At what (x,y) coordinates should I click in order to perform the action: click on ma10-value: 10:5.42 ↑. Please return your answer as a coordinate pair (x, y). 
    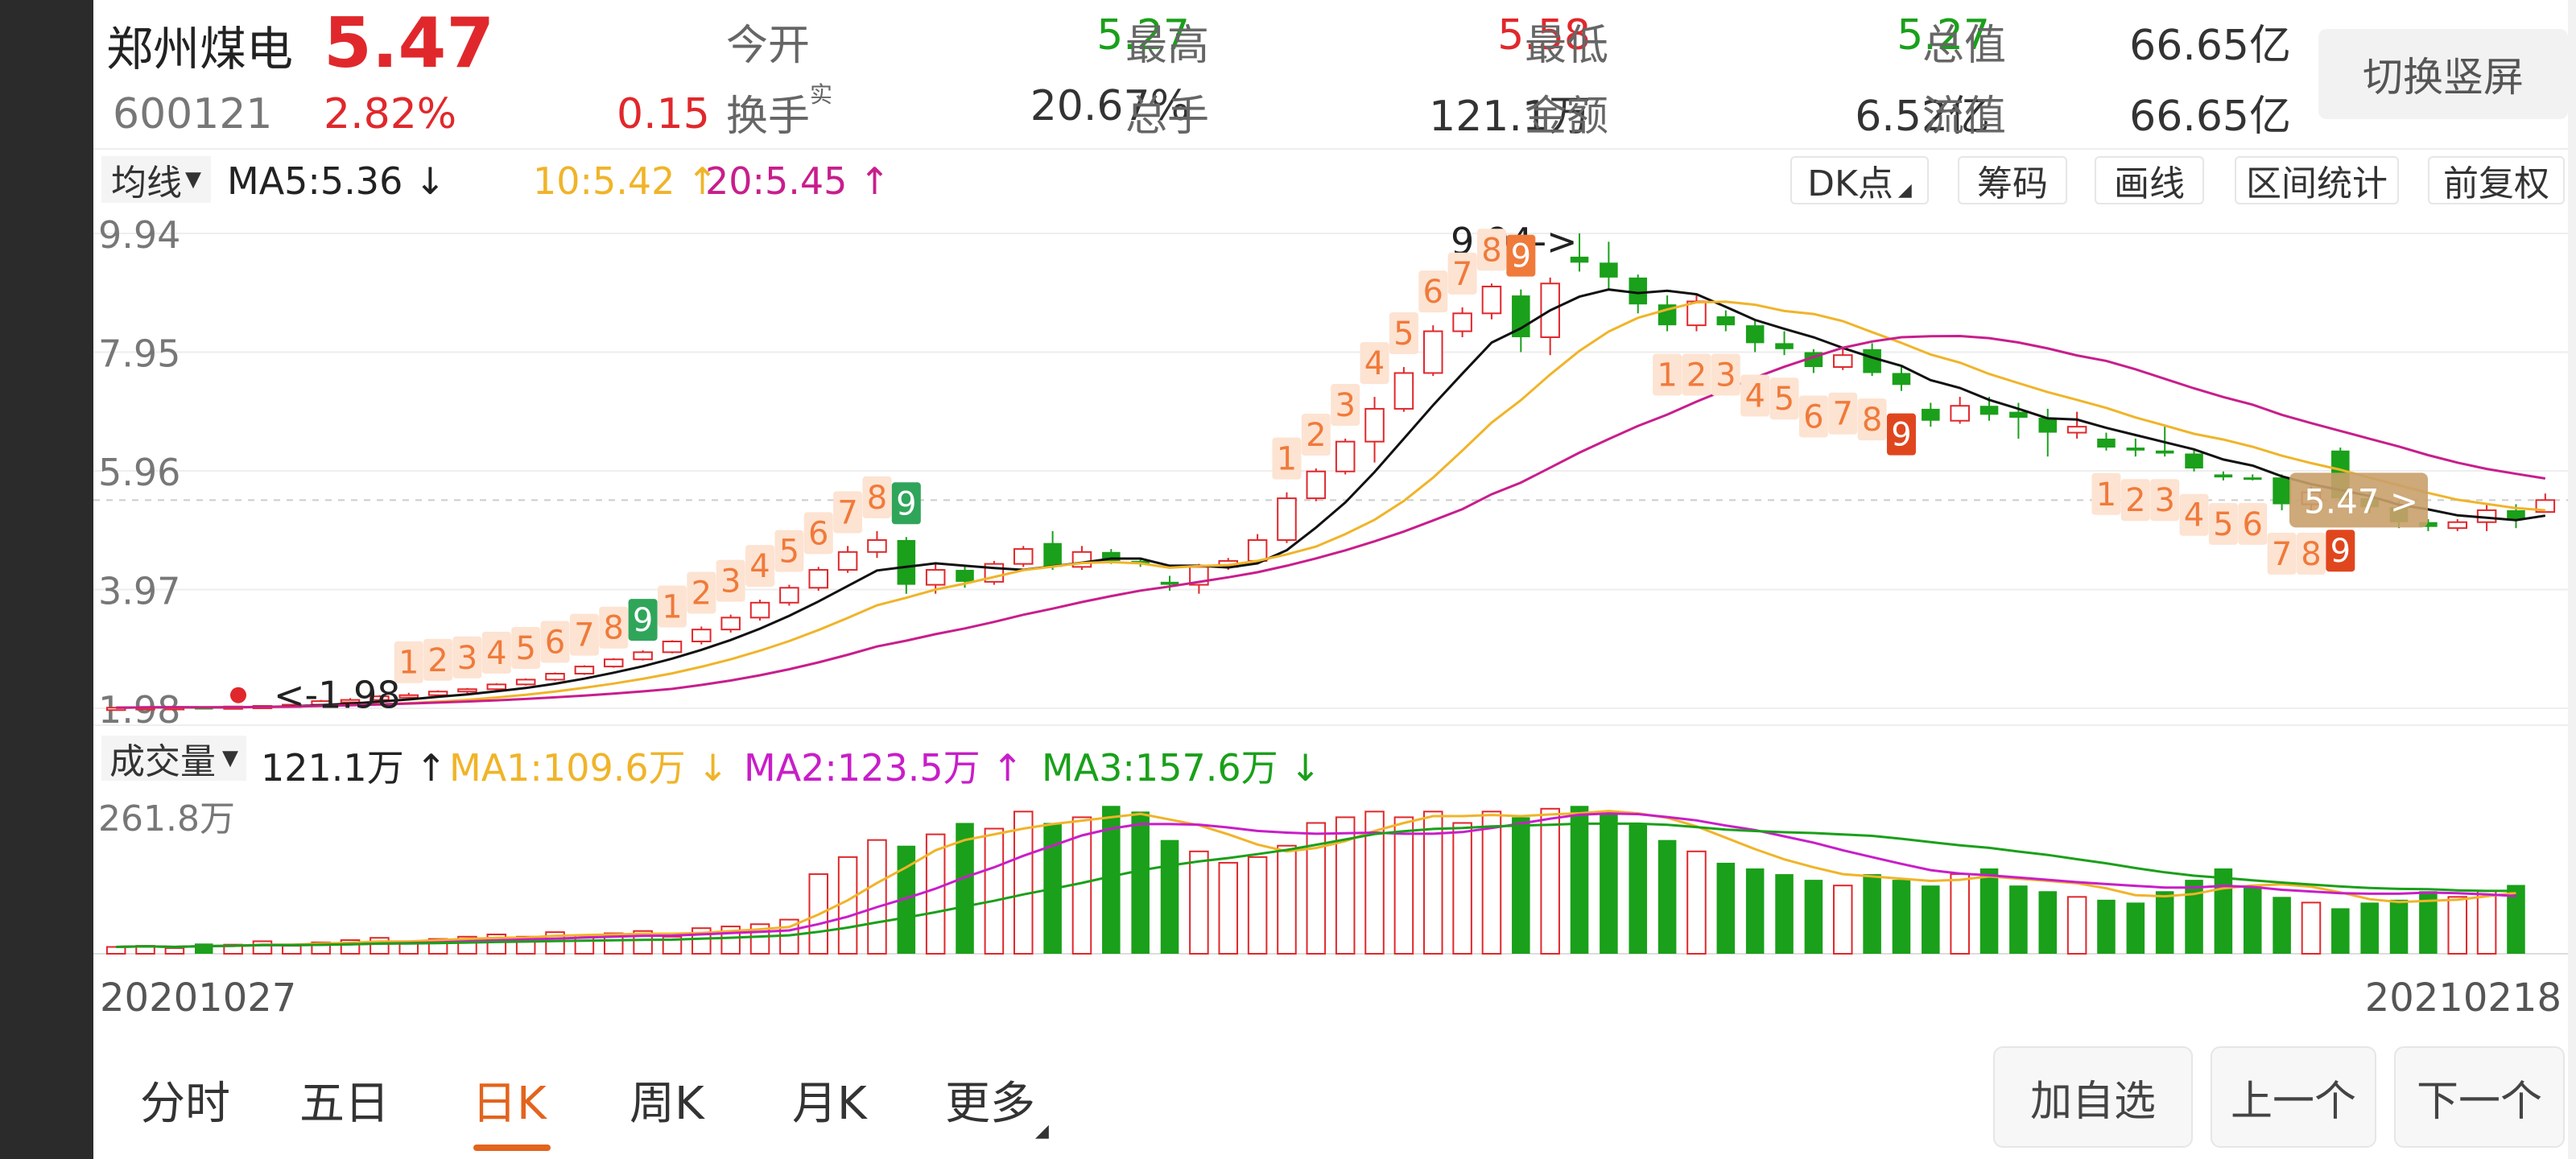
    Looking at the image, I should click on (625, 181).